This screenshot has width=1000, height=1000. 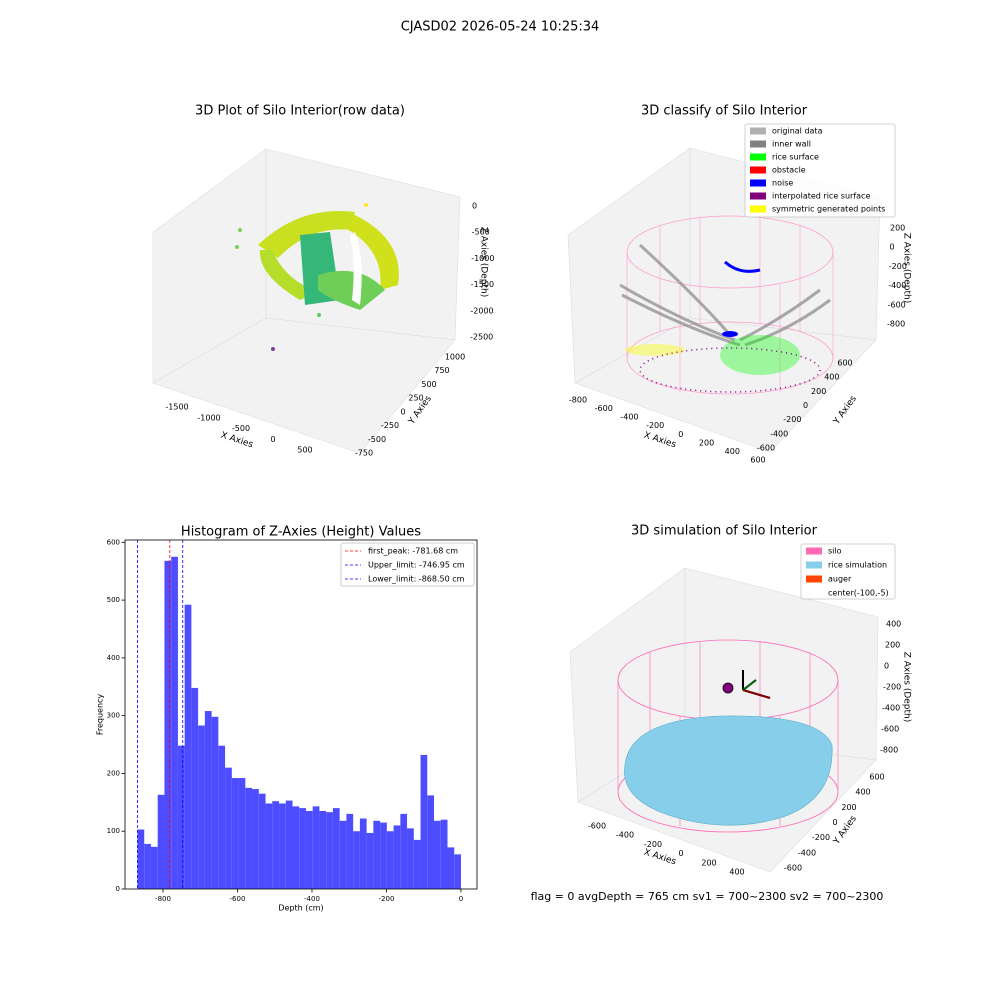 I want to click on z-tick-label: -2000, so click(x=481, y=310).